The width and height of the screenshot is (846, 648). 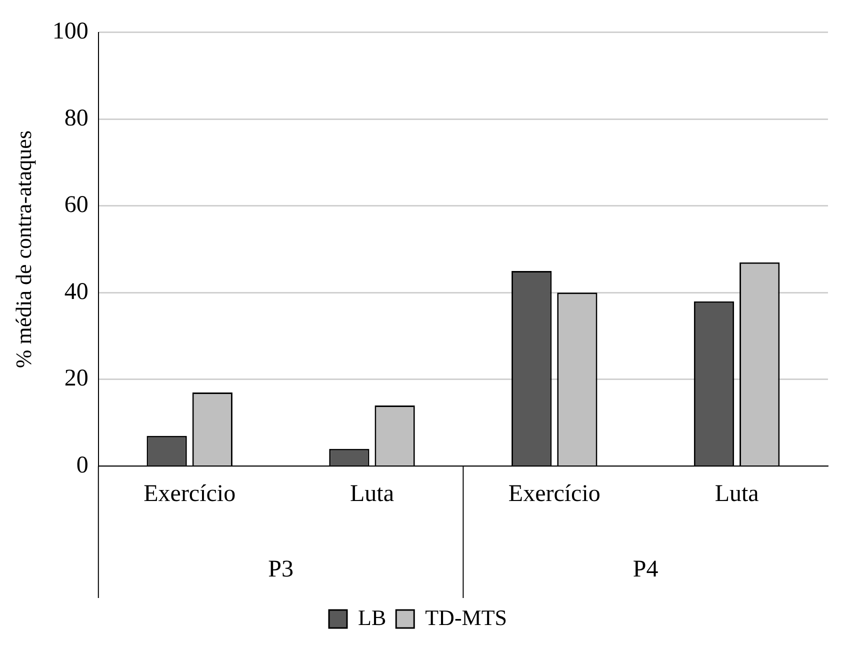 I want to click on text: P4, so click(x=645, y=569).